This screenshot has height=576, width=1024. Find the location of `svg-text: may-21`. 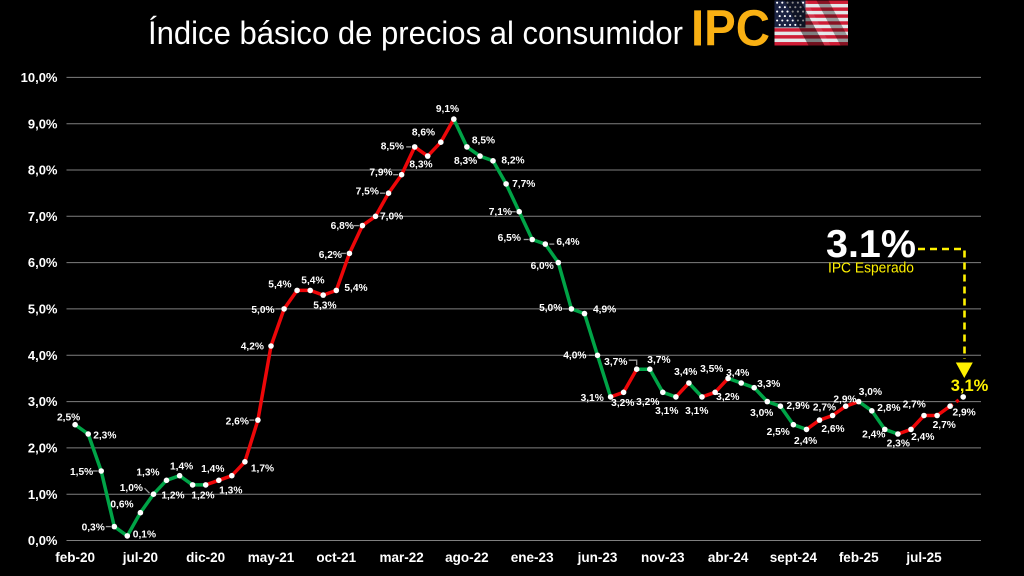

svg-text: may-21 is located at coordinates (271, 557).